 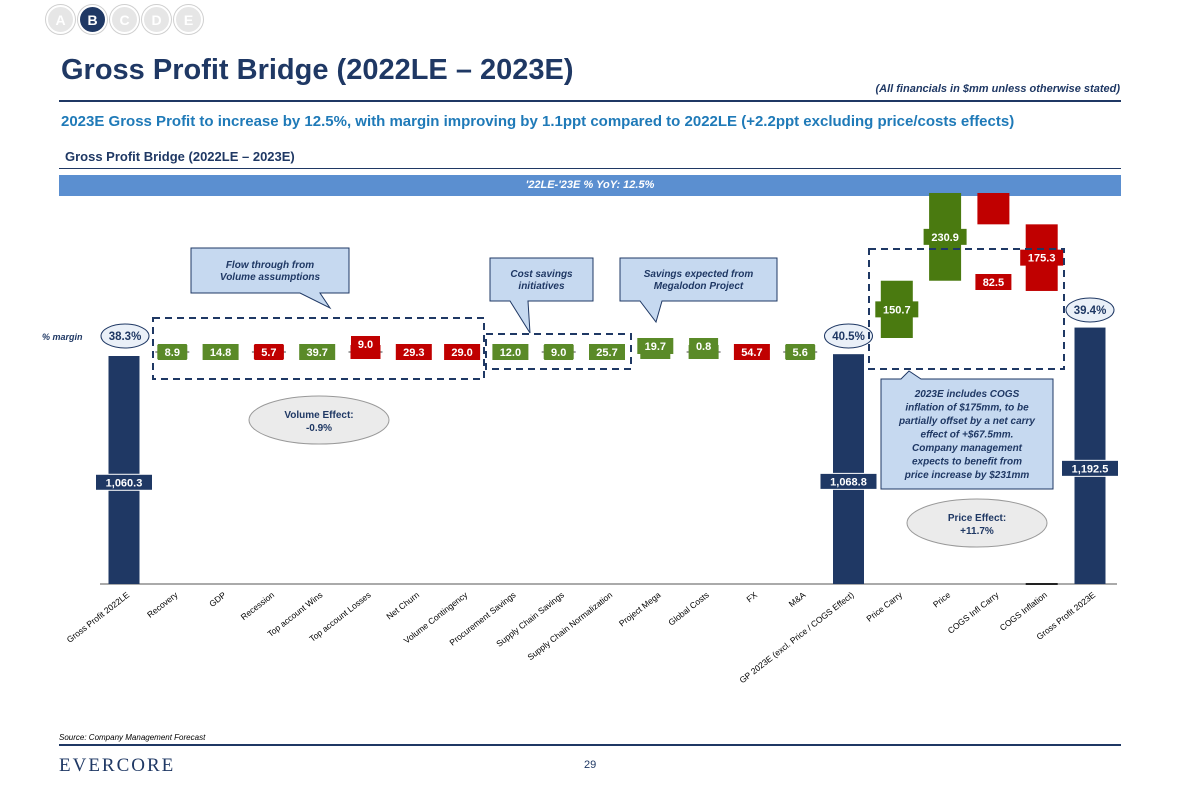 I want to click on value-label-top-account-wins: 39.7, so click(x=316, y=353).